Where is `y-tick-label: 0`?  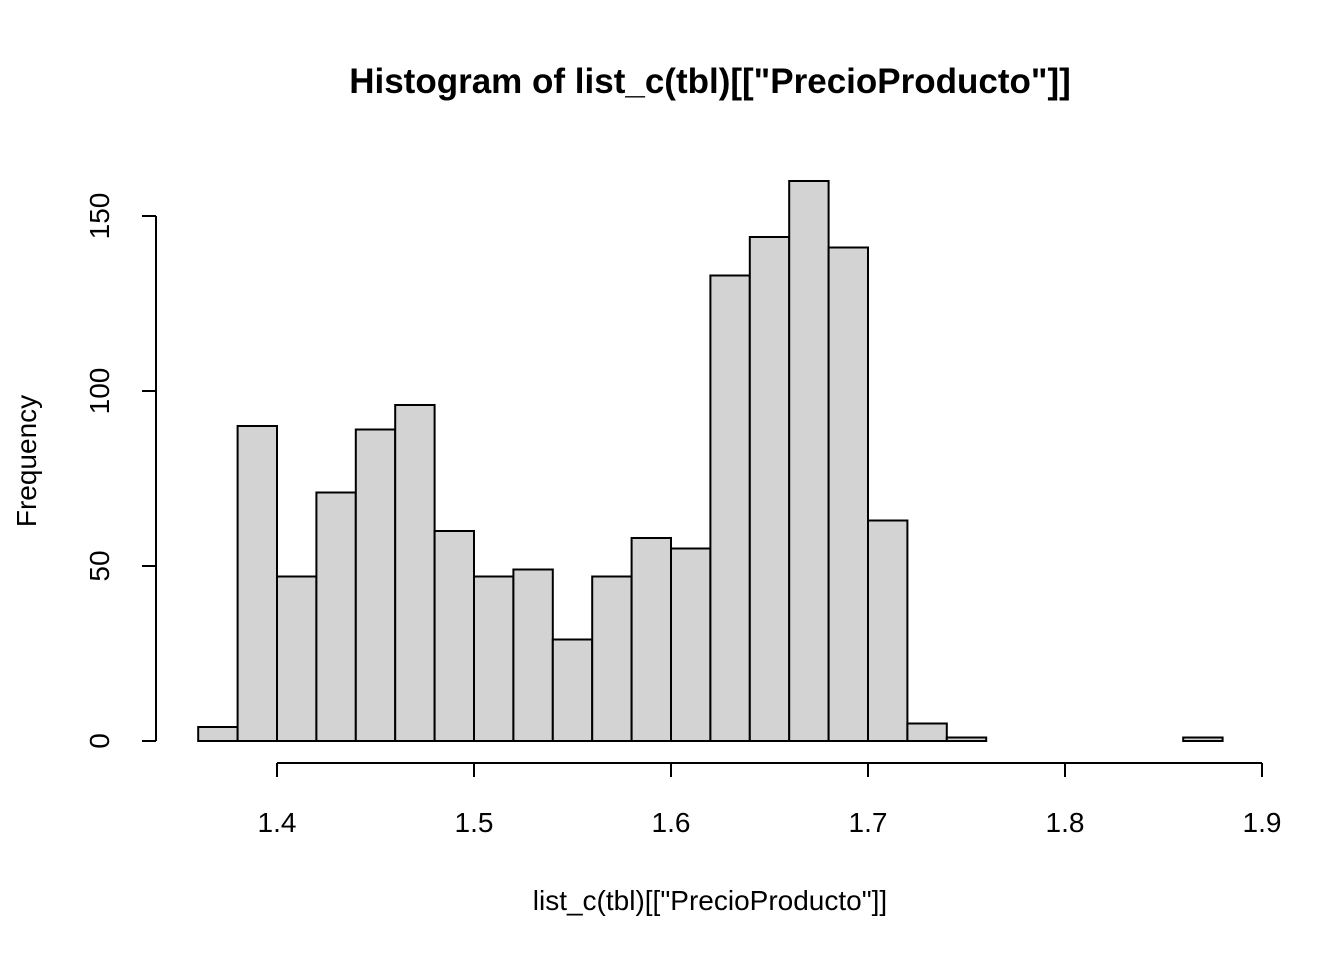 y-tick-label: 0 is located at coordinates (99, 741).